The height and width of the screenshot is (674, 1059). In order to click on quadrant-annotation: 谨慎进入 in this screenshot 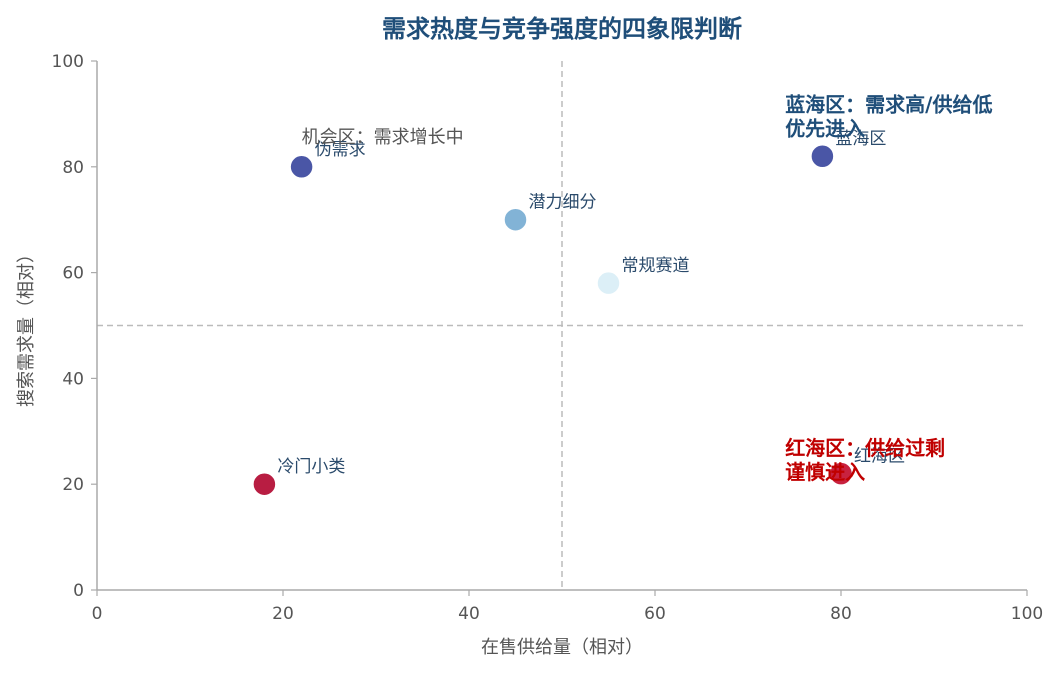, I will do `click(825, 472)`.